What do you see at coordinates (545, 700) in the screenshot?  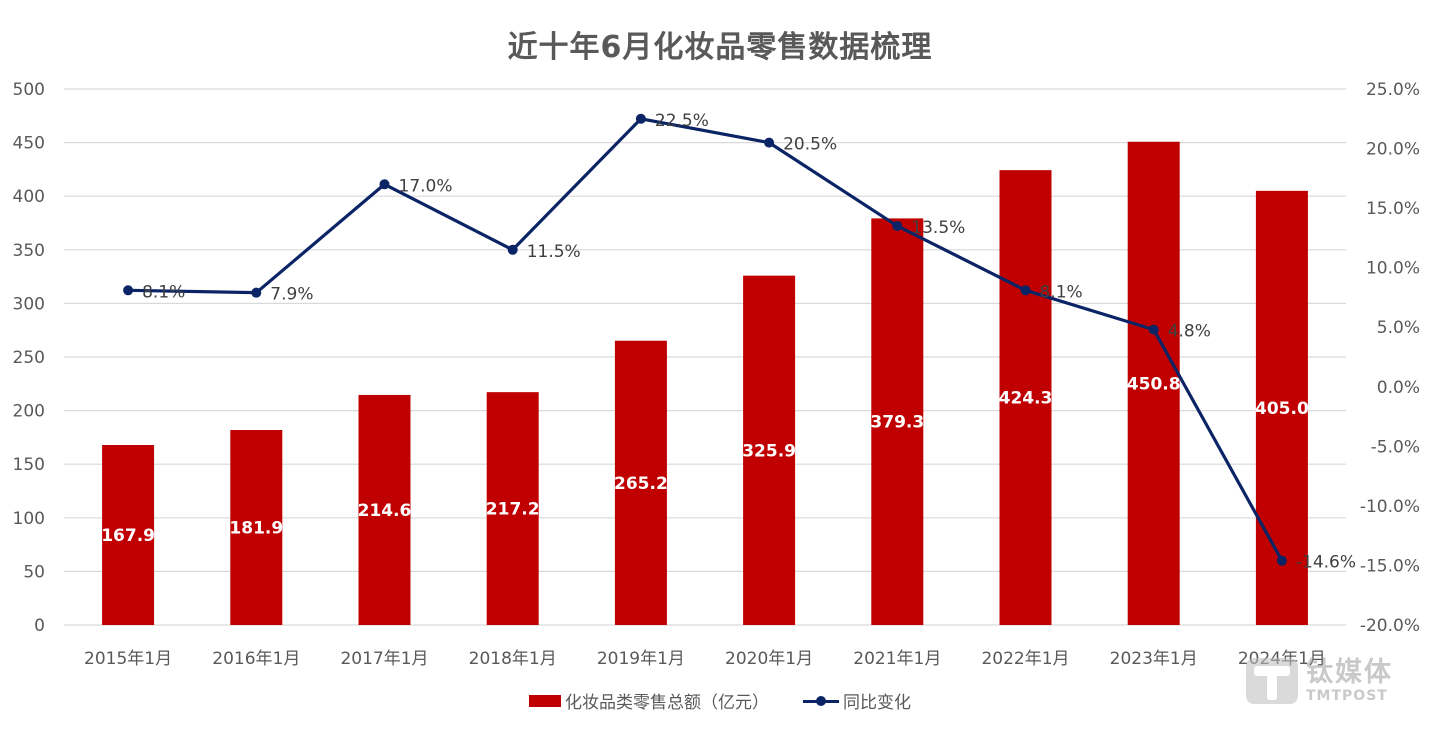 I see `bar-swatch-icon` at bounding box center [545, 700].